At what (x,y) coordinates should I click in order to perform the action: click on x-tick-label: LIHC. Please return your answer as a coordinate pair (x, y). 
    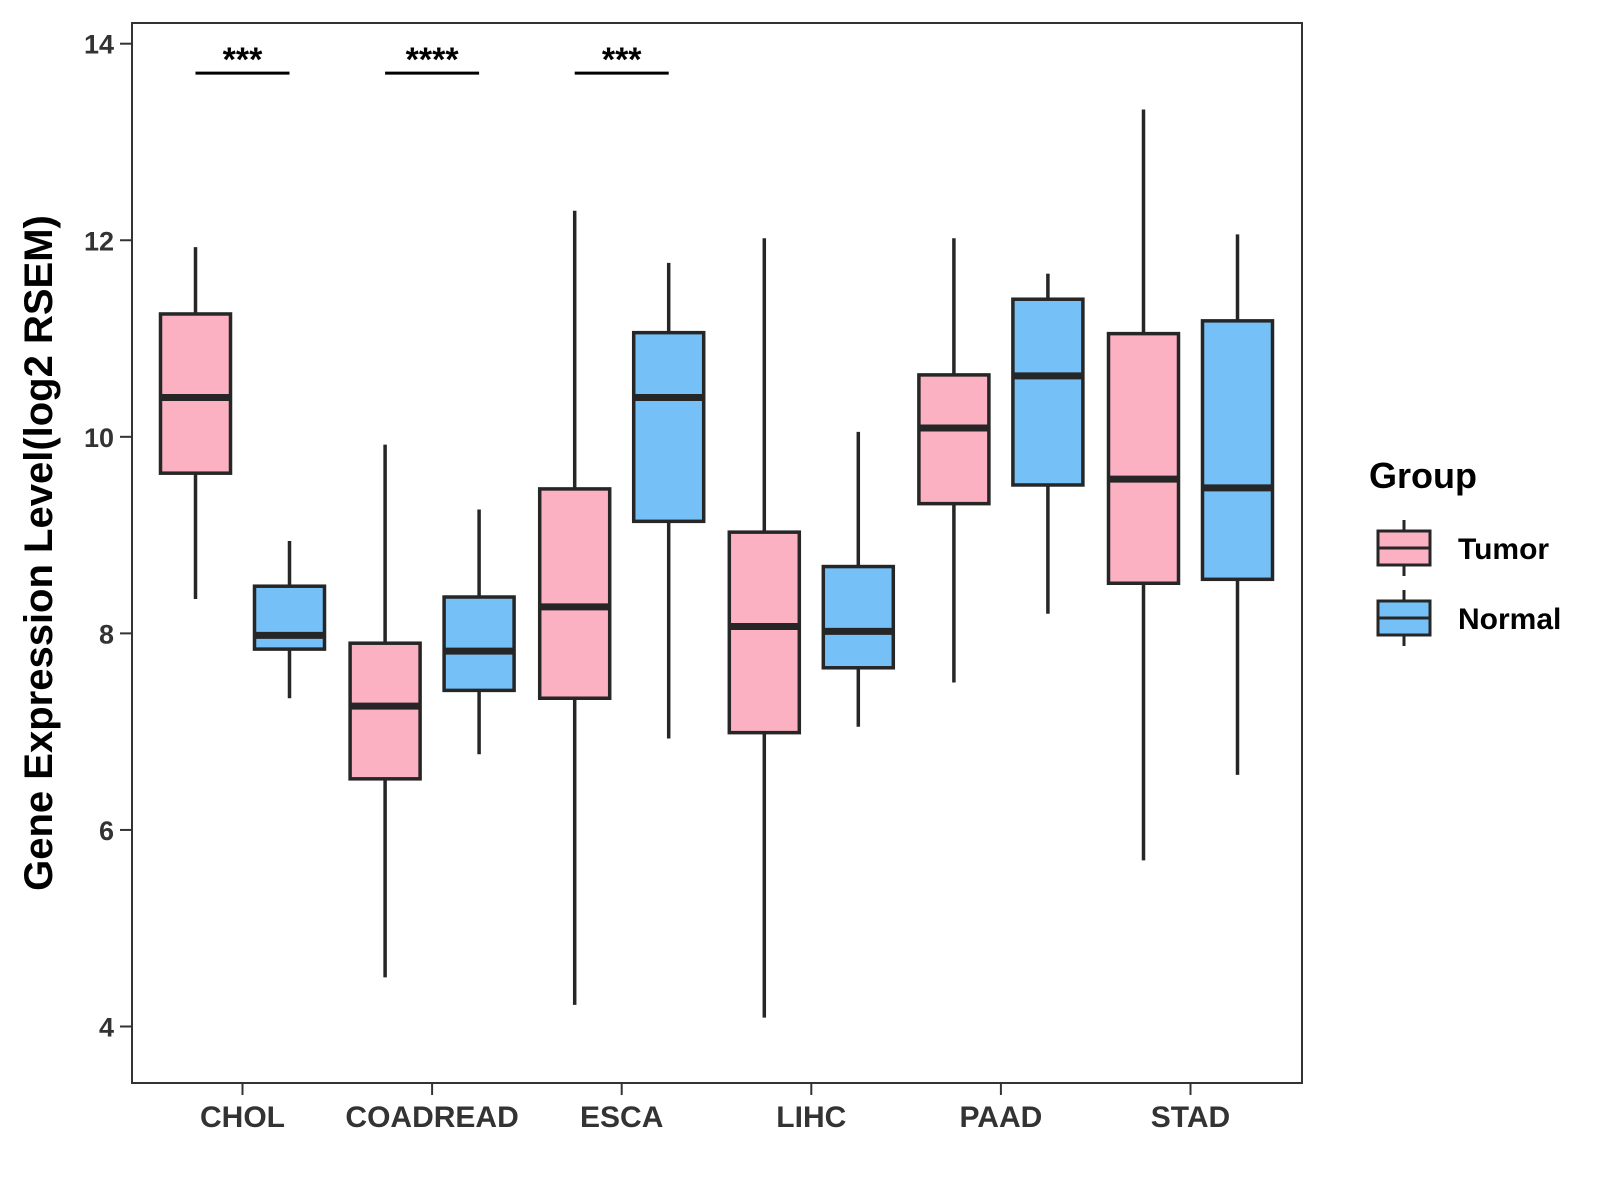
    Looking at the image, I should click on (811, 1117).